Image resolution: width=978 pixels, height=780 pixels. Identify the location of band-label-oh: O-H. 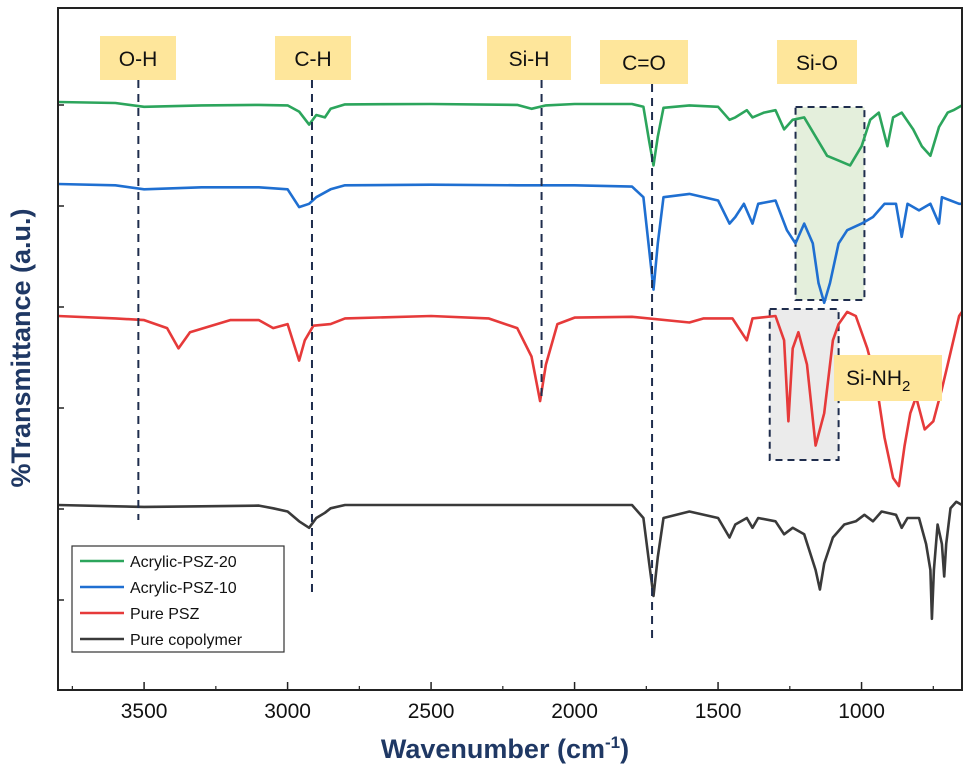
(138, 58).